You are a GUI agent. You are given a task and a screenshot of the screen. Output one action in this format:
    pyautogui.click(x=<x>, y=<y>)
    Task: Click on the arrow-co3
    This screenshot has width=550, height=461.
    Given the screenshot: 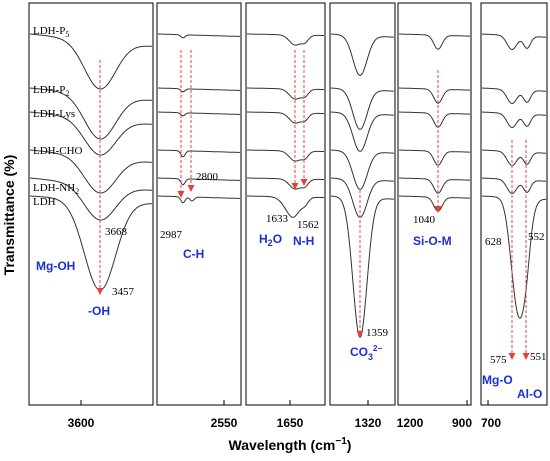 What is the action you would take?
    pyautogui.click(x=360, y=264)
    